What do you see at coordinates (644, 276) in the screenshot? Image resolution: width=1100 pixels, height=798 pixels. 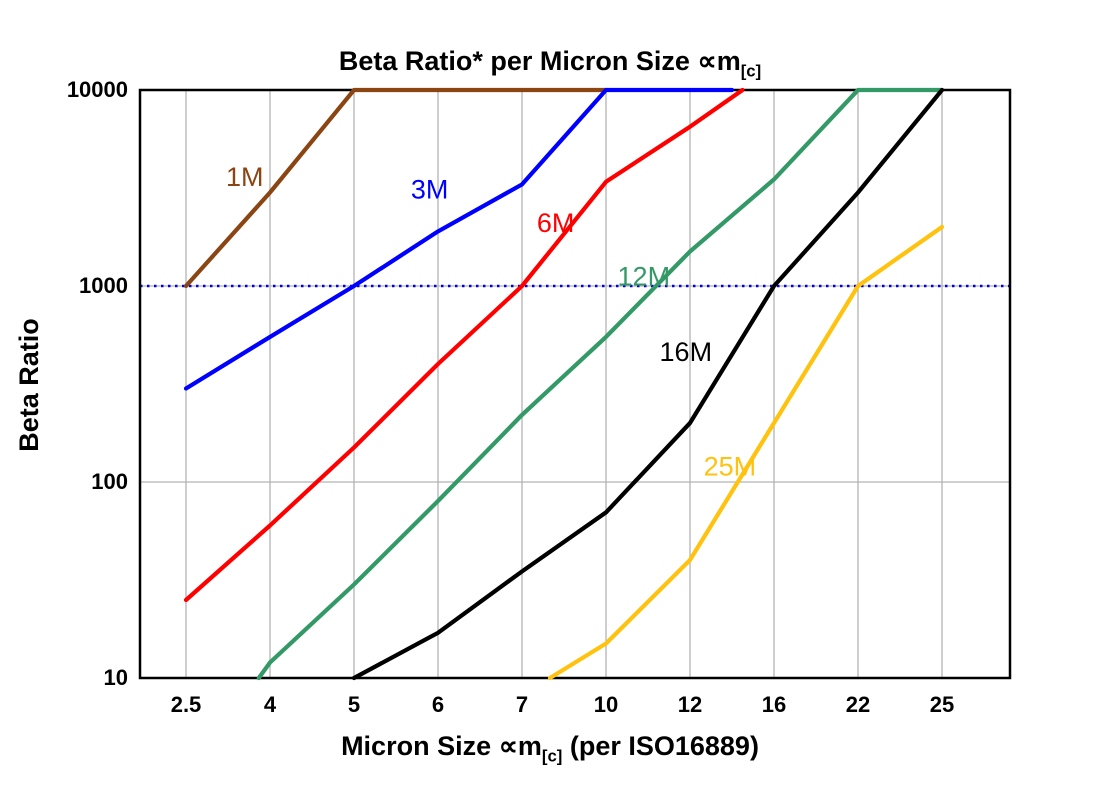 I see `series-label-12M: 12M` at bounding box center [644, 276].